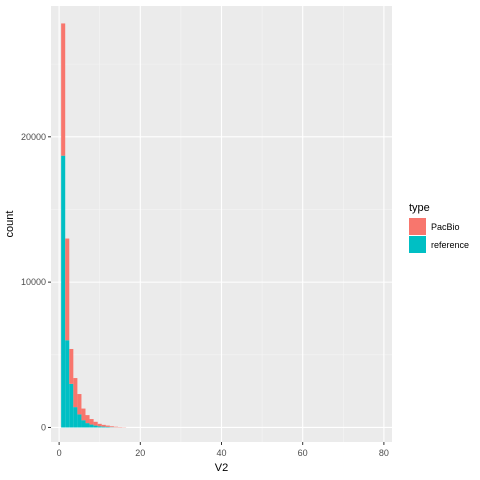 This screenshot has width=480, height=480. Describe the element at coordinates (417, 226) in the screenshot. I see `legend-key-pacbio` at that location.